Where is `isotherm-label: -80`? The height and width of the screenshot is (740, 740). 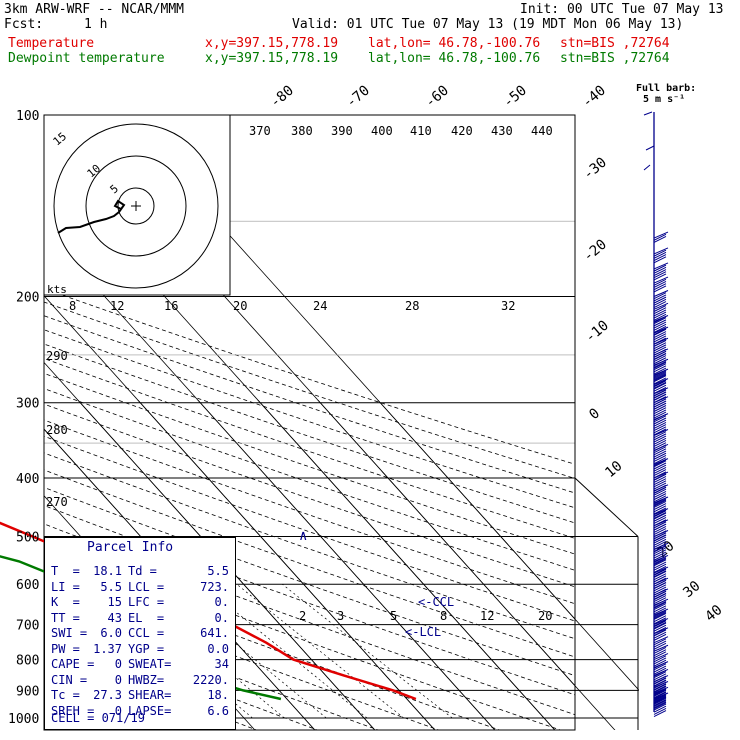 isotherm-label: -80 is located at coordinates (282, 97).